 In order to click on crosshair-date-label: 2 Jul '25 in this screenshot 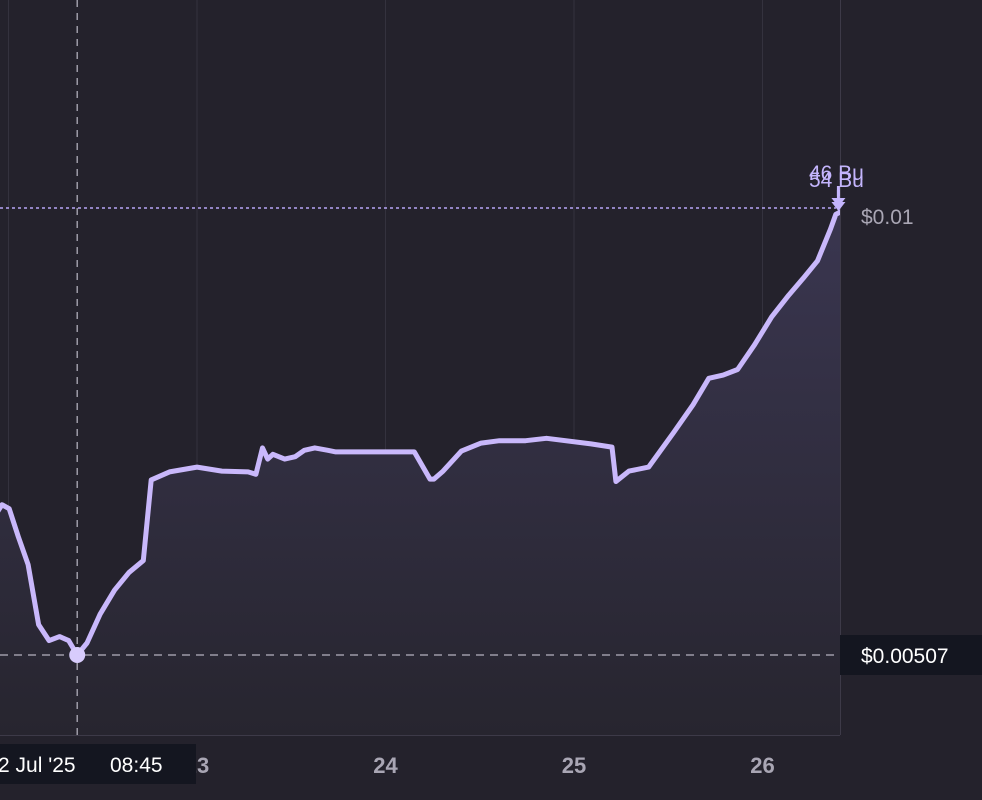, I will do `click(38, 765)`.